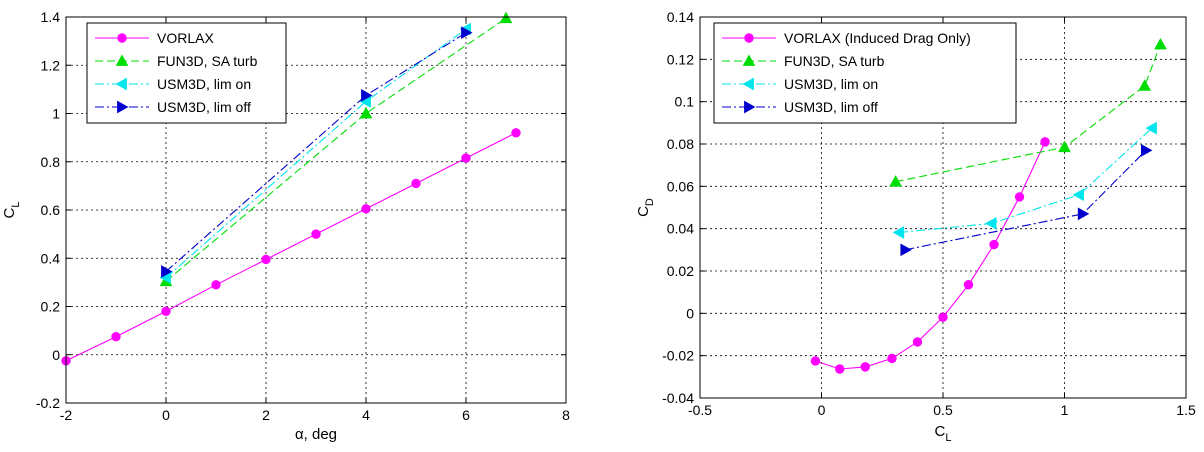  I want to click on y-tick-label: -0.2, so click(48, 403).